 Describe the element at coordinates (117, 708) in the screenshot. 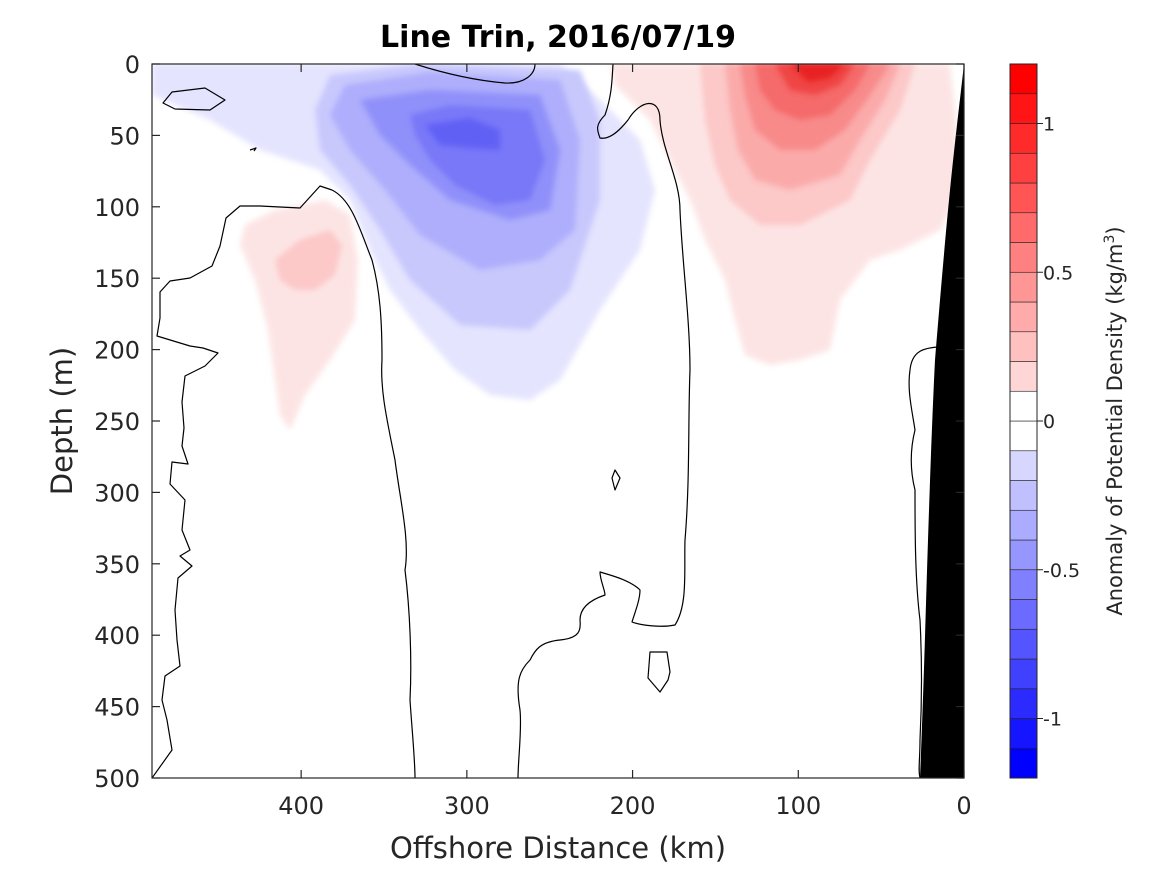

I see `y-tick-label: 450` at that location.